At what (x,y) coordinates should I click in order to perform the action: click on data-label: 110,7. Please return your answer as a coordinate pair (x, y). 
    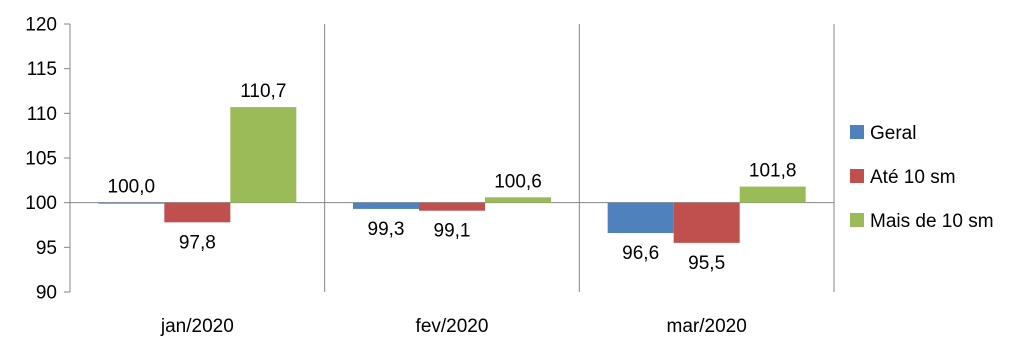
    Looking at the image, I should click on (263, 91).